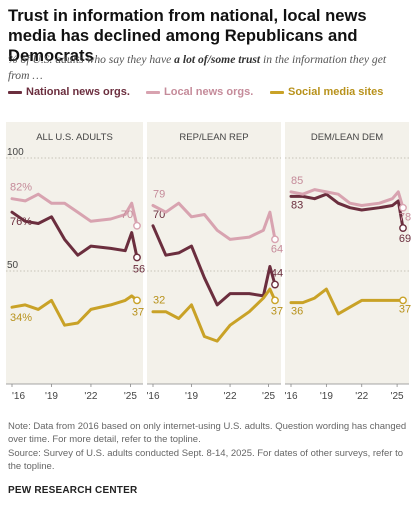 This screenshot has width=413, height=514. Describe the element at coordinates (297, 181) in the screenshot. I see `start-label-local-panel-3: 85` at that location.